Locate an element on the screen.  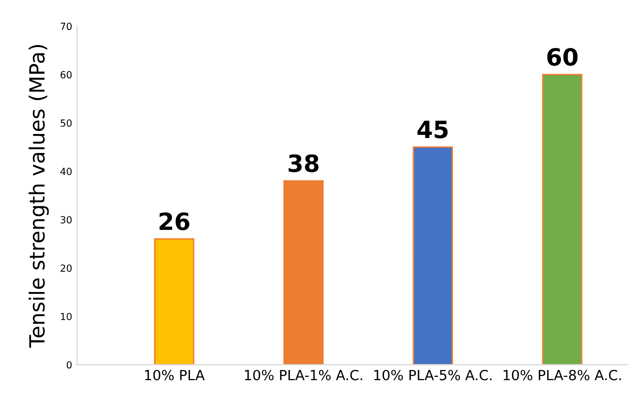
data-label: 38 is located at coordinates (303, 163).